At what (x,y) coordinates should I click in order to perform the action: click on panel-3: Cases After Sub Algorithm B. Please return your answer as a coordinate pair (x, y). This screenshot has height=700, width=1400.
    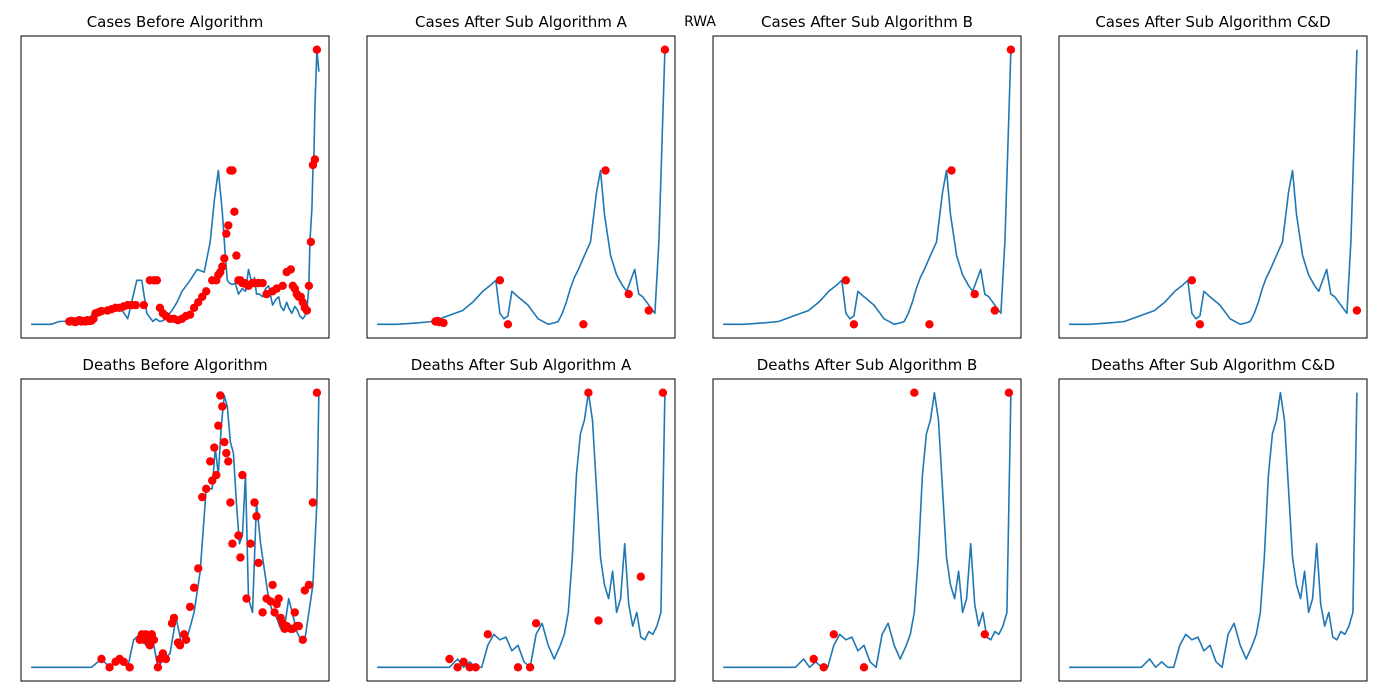
    Looking at the image, I should click on (867, 176).